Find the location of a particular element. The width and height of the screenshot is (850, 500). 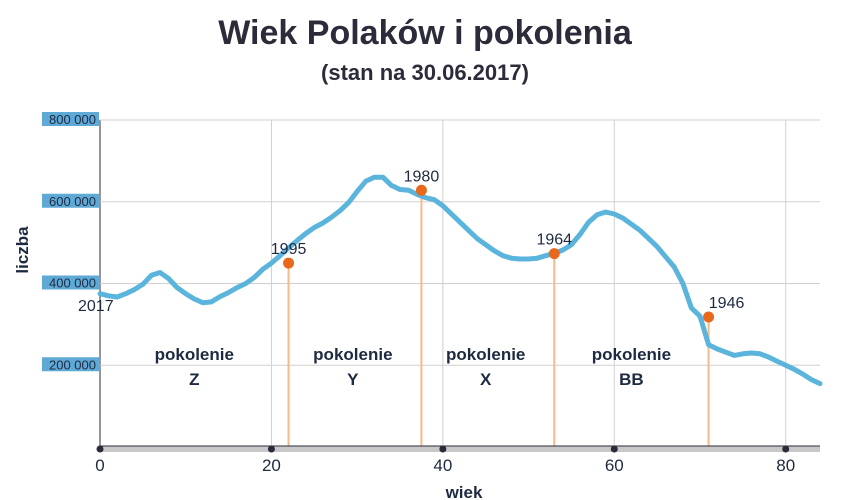

x-axis: 0 20 40 60 80 is located at coordinates (457, 460).